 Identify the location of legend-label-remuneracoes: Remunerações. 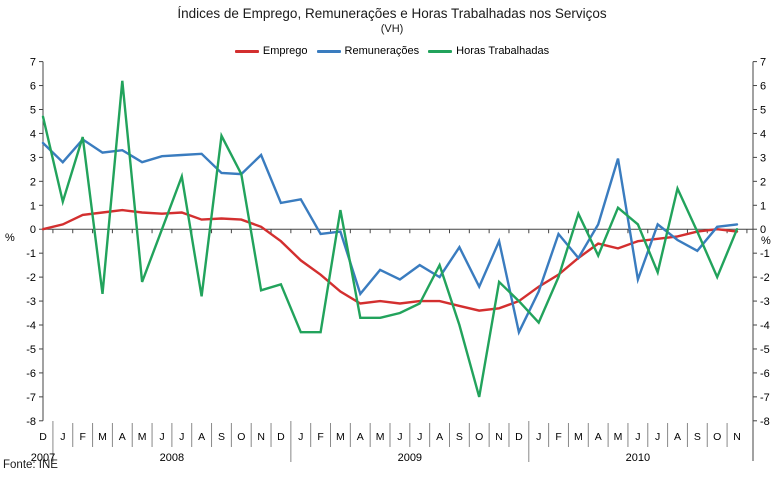
(382, 51).